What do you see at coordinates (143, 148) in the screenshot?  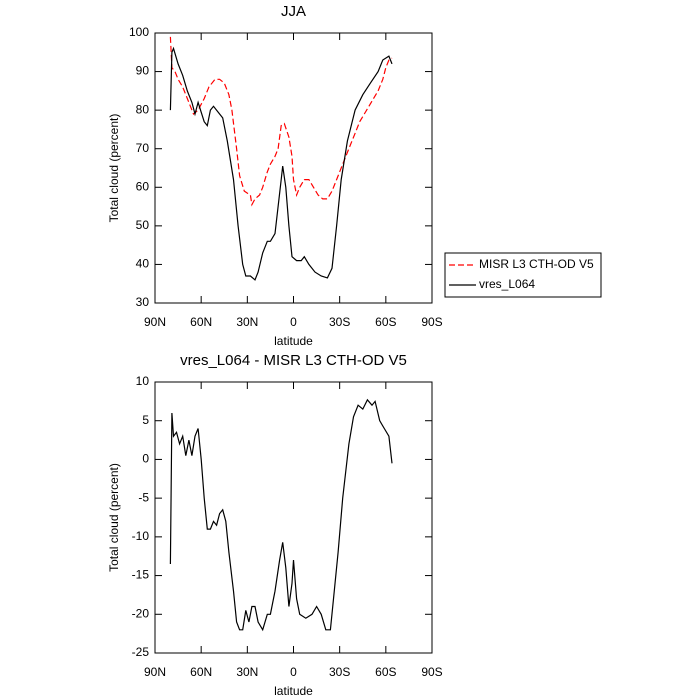 I see `y-tick-label: 70` at bounding box center [143, 148].